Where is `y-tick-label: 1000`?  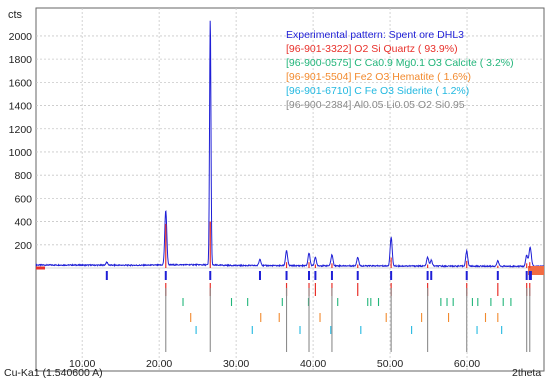 y-tick-label: 1000 is located at coordinates (21, 153).